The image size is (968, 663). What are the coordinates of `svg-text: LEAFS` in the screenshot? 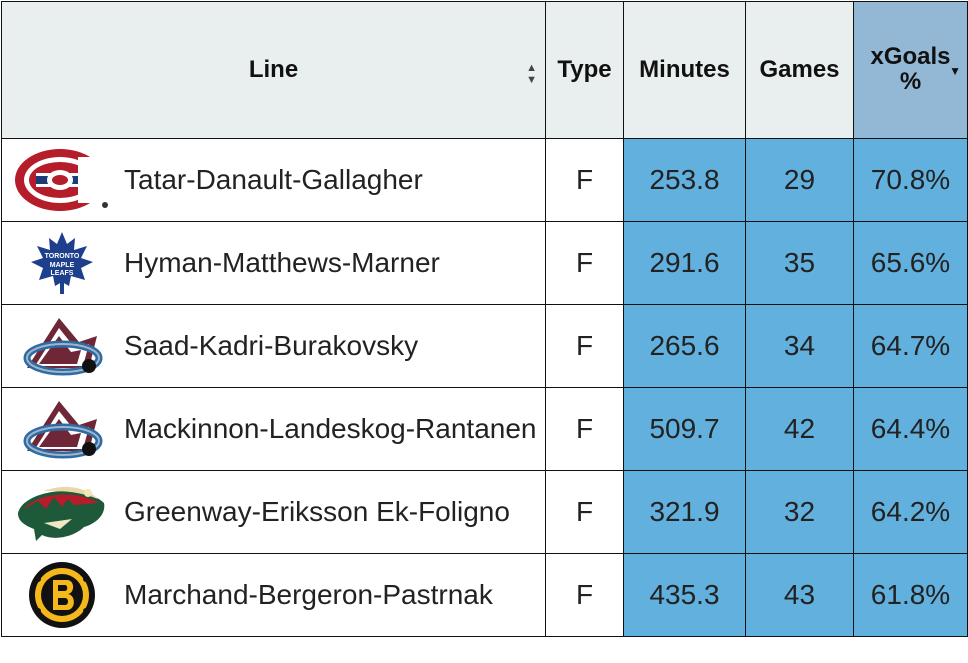 It's located at (62, 273).